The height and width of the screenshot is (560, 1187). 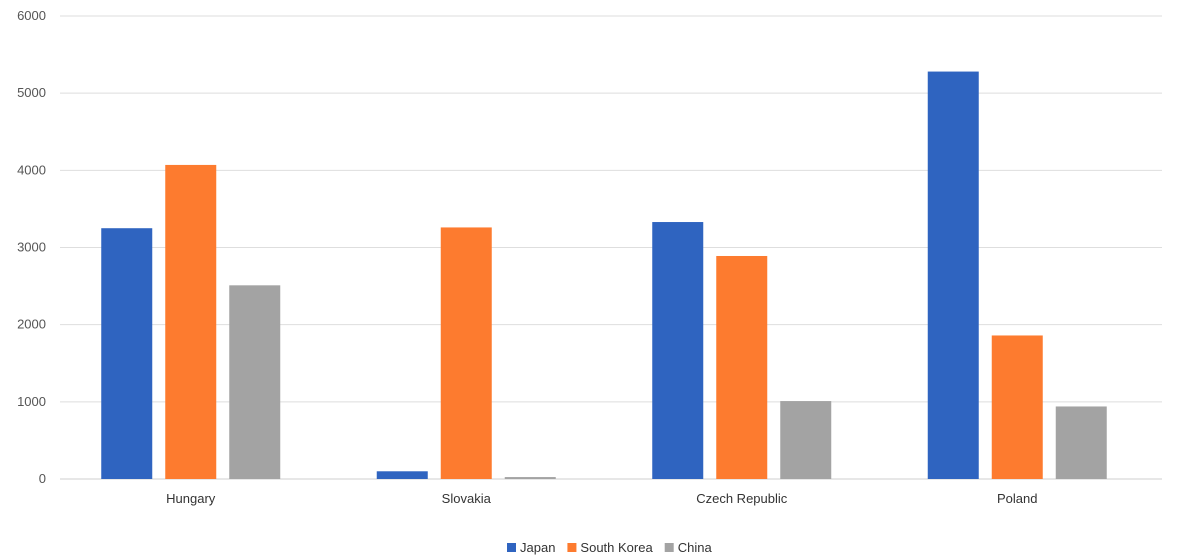 I want to click on y-tick-label: 1000, so click(x=31, y=401).